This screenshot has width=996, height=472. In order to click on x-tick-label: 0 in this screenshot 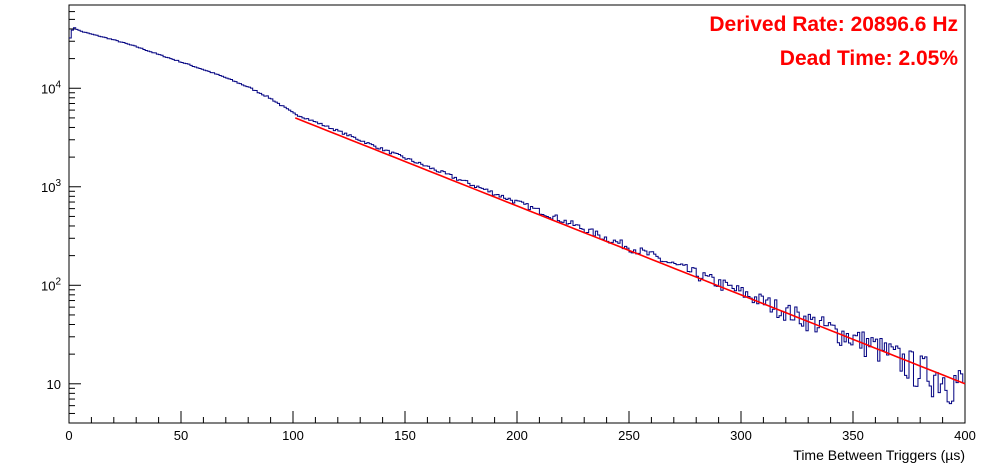, I will do `click(68, 435)`.